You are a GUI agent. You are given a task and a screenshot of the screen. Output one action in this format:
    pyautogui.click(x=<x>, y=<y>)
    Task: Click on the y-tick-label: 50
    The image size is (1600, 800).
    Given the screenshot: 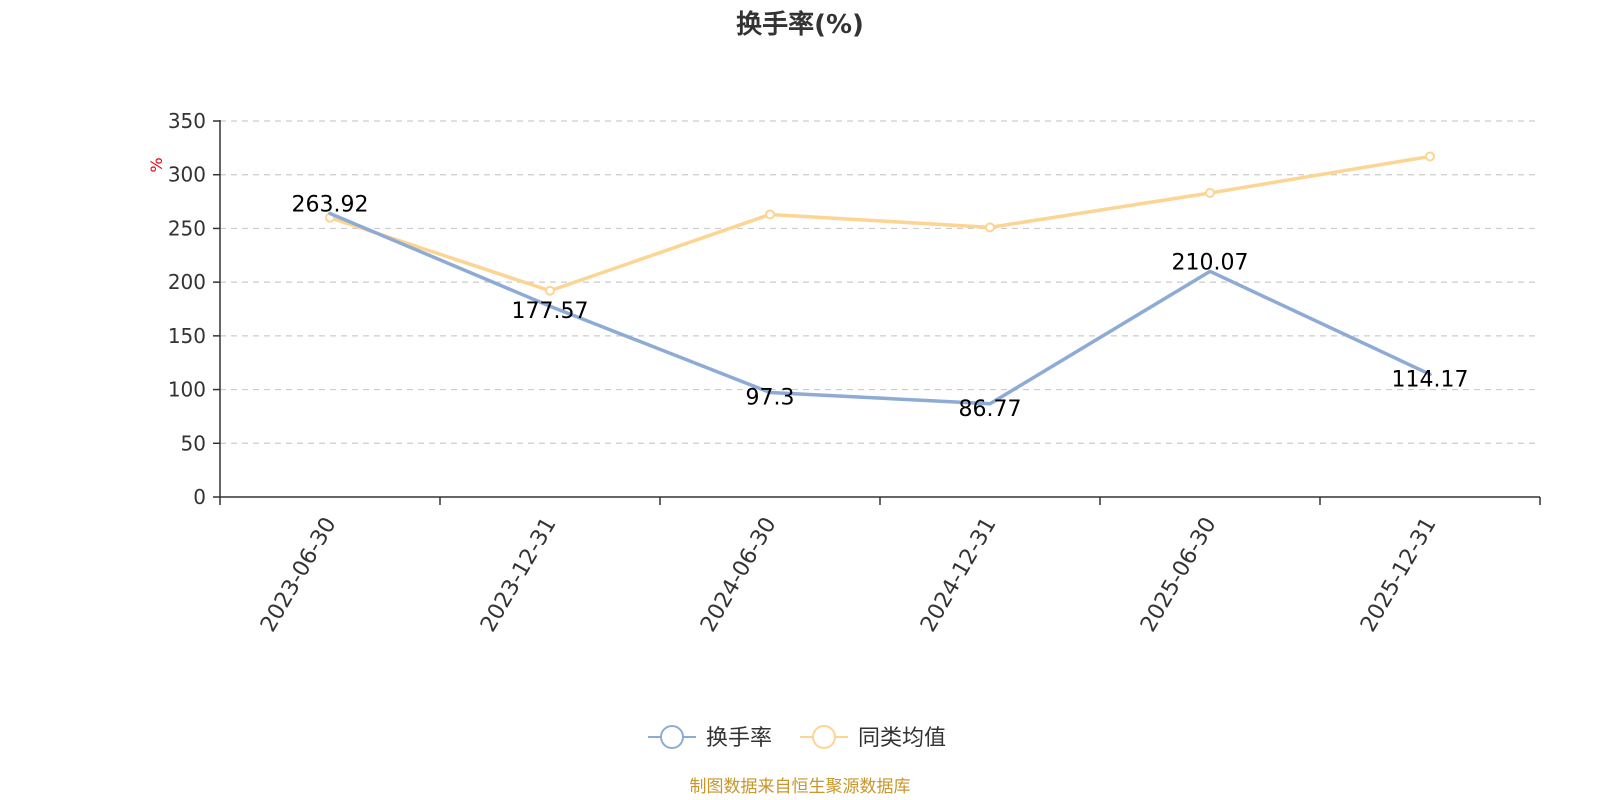 What is the action you would take?
    pyautogui.click(x=193, y=443)
    